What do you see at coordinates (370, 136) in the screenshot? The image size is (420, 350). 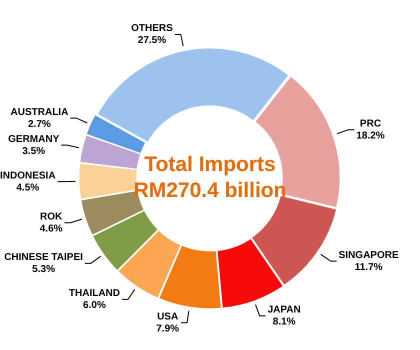 I see `data-label: 18.2%` at bounding box center [370, 136].